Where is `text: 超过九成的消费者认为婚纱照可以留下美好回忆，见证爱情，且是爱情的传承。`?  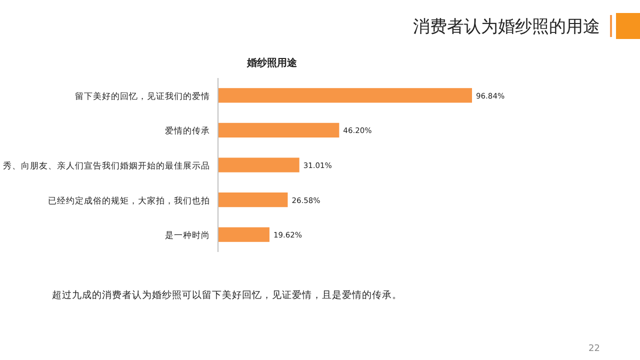
text: 超过九成的消费者认为婚纱照可以留下美好回忆，见证爱情，且是爱情的传承。 is located at coordinates (227, 295).